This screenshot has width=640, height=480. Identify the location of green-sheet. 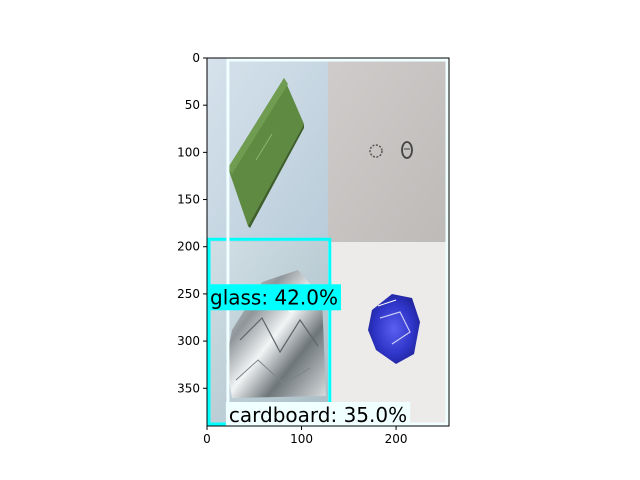
(266, 152).